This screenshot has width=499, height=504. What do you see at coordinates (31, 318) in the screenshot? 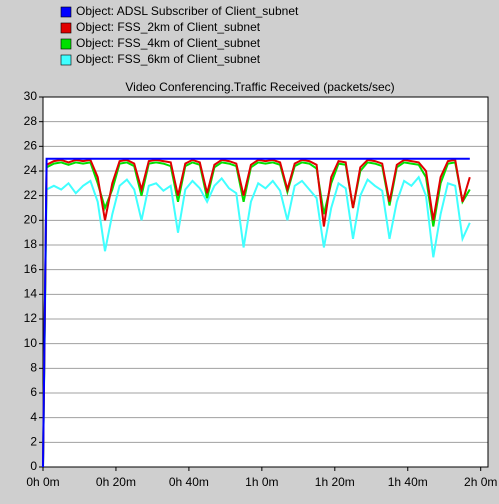
I see `y-tick-label: 12` at bounding box center [31, 318].